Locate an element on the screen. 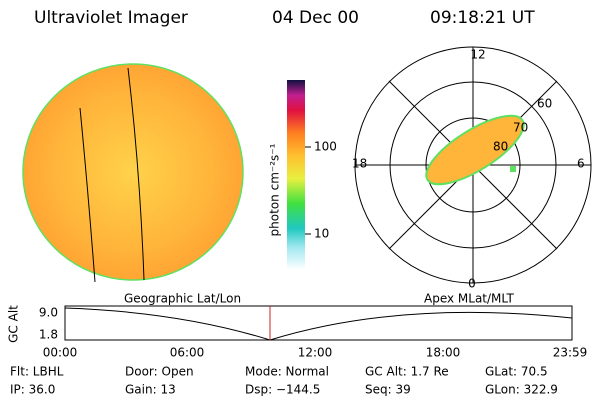  y-tick: 9.0 is located at coordinates (48, 313).